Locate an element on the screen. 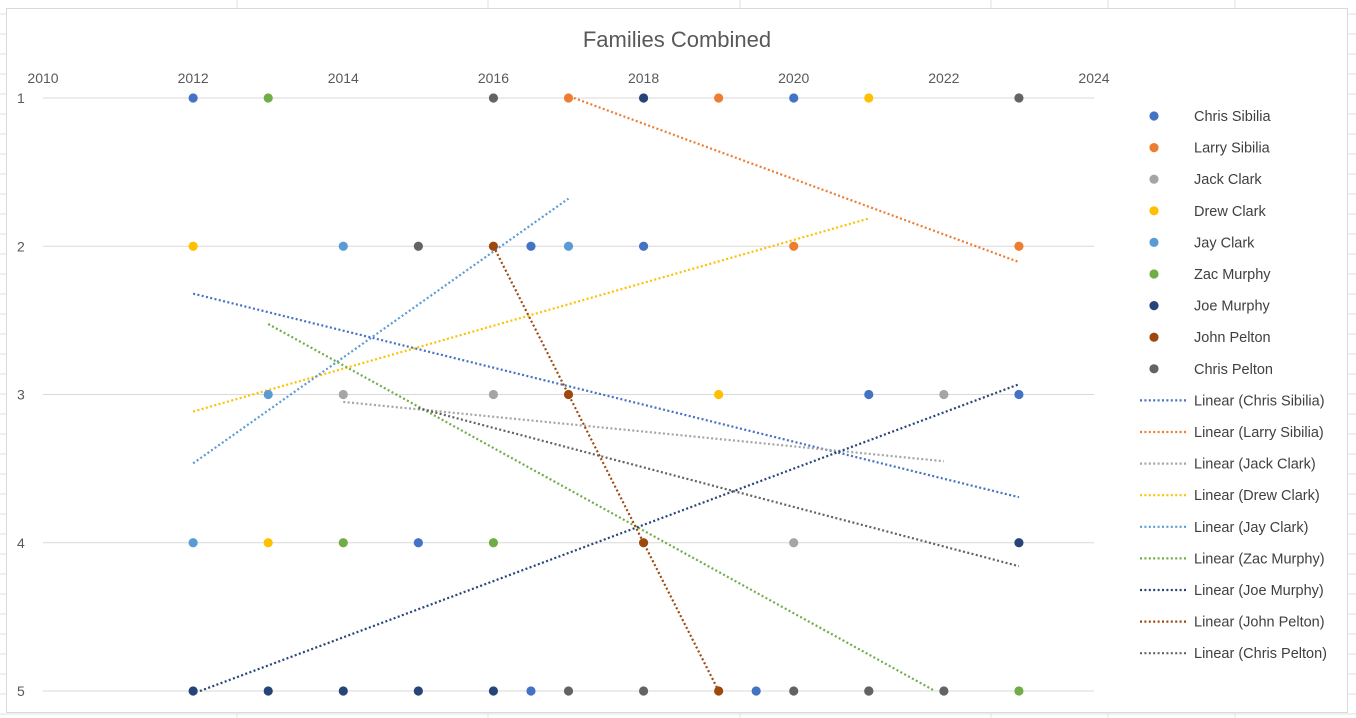 This screenshot has height=718, width=1356. y-tick-label: 5 is located at coordinates (21, 691).